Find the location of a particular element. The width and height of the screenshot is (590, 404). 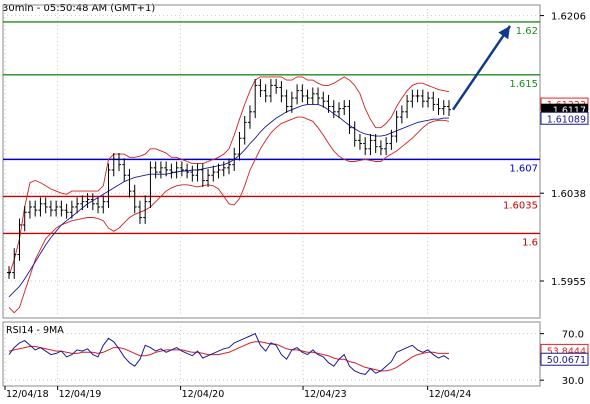

x-tick-label: 12/04/19 is located at coordinates (80, 394).